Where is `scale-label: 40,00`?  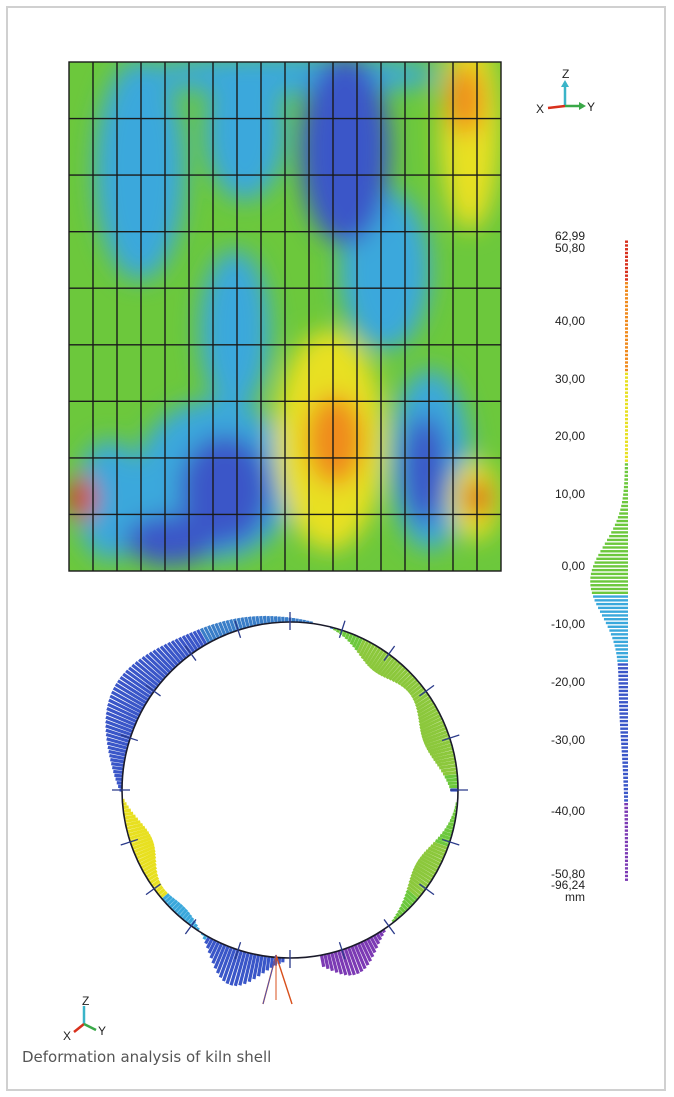
scale-label: 40,00 is located at coordinates (570, 321).